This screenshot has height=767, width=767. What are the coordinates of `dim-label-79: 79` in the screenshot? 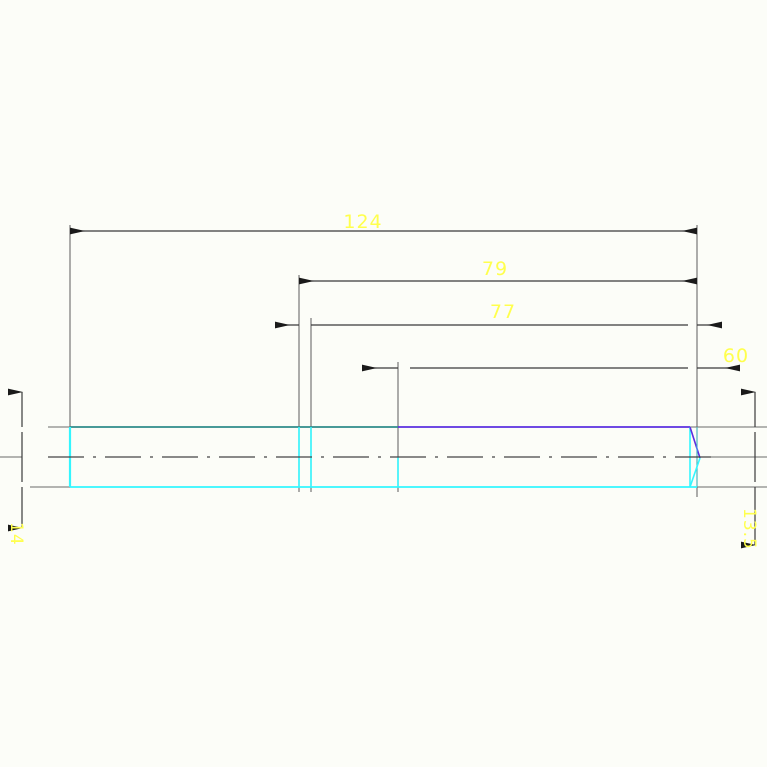 It's located at (495, 269).